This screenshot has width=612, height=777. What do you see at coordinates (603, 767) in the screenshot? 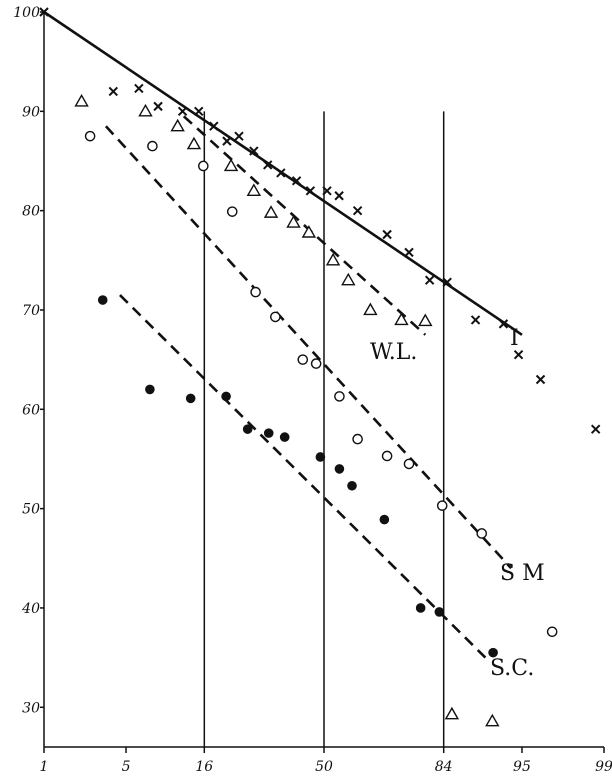
I see `x-tick-label: 99` at bounding box center [603, 767].